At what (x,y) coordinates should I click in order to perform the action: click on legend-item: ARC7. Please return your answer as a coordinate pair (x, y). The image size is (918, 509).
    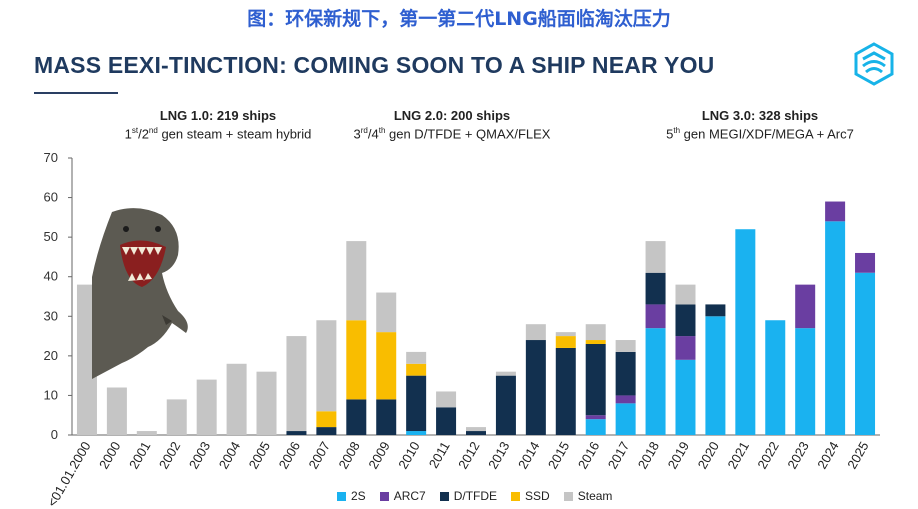
    Looking at the image, I should click on (402, 496).